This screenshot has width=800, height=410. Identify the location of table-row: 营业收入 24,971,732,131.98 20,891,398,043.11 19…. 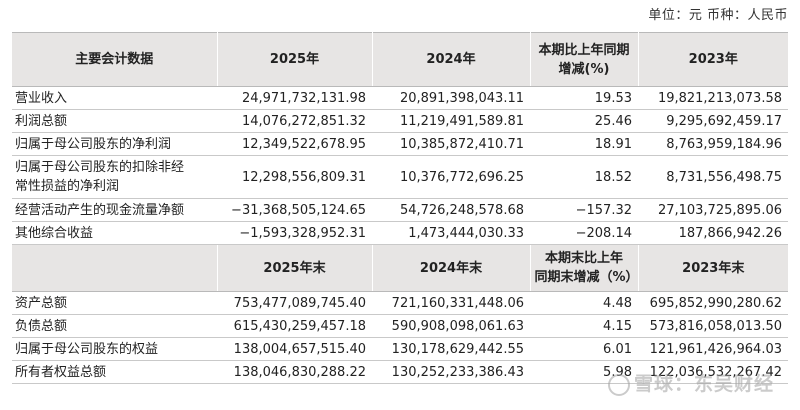
(400, 98).